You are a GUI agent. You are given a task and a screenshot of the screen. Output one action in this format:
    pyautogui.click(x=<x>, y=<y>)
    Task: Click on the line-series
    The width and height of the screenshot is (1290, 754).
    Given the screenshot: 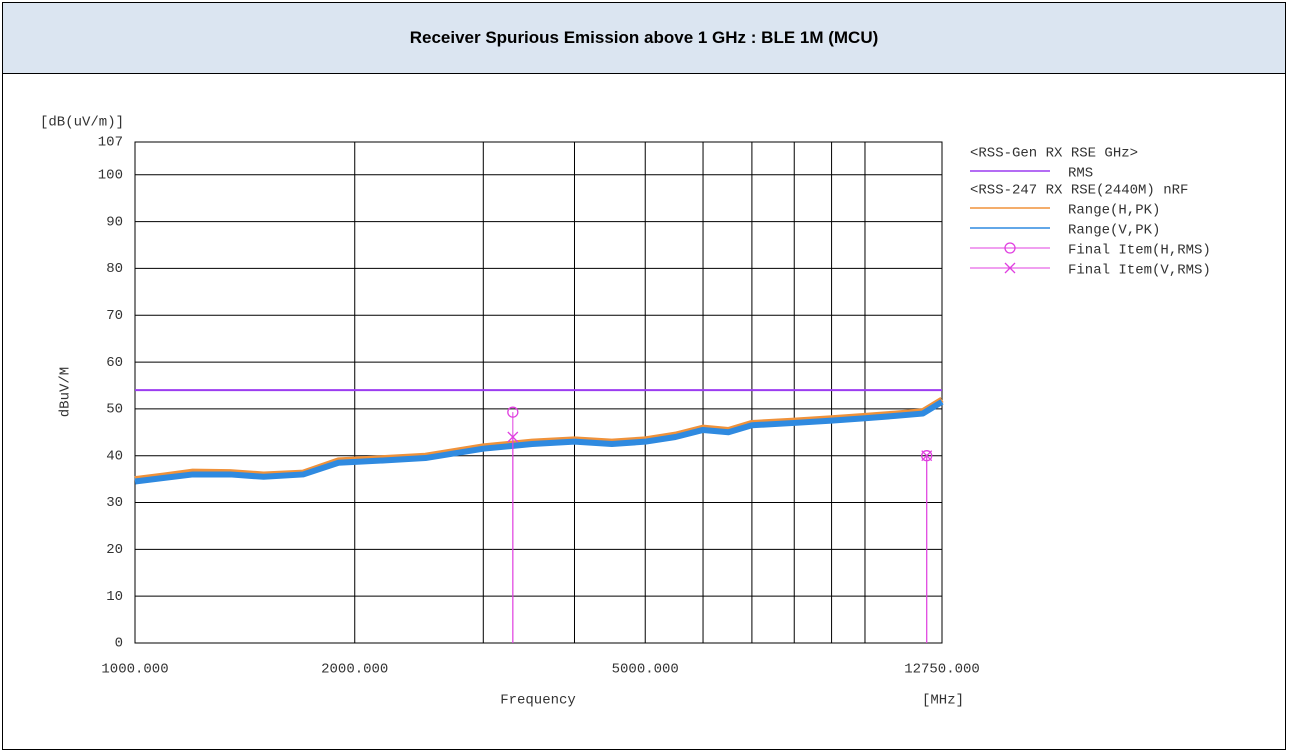 What is the action you would take?
    pyautogui.click(x=539, y=442)
    